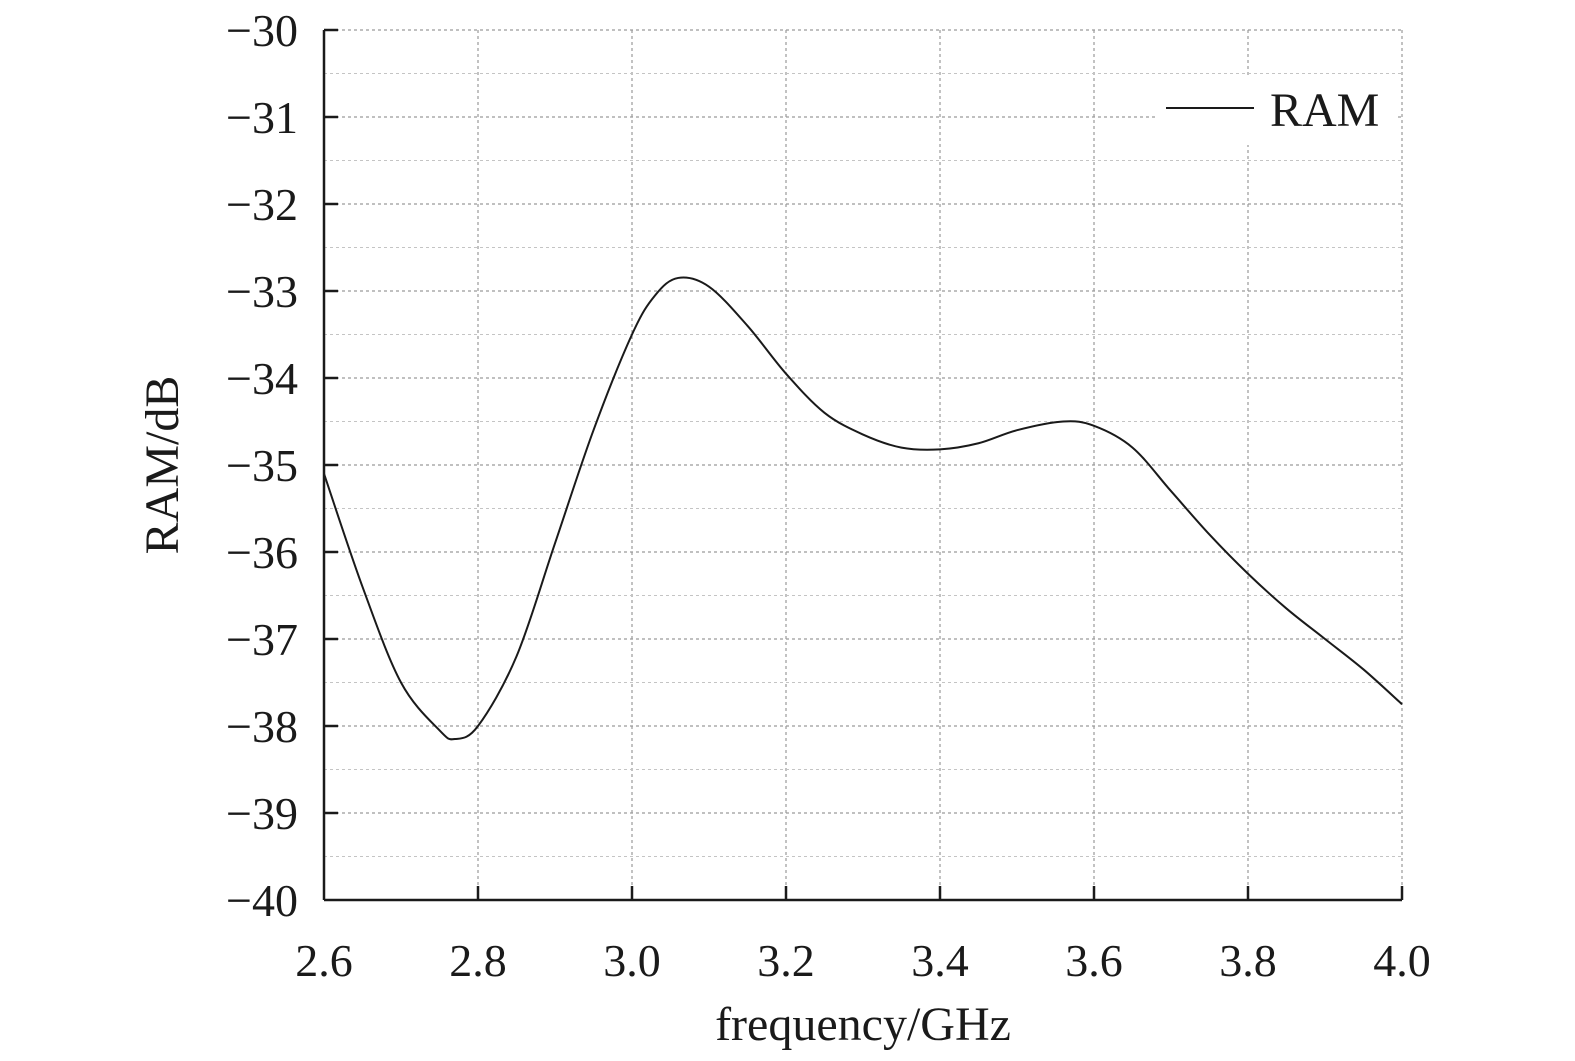 Image resolution: width=1575 pixels, height=1061 pixels. I want to click on x-tick-label: 3.8, so click(1248, 960).